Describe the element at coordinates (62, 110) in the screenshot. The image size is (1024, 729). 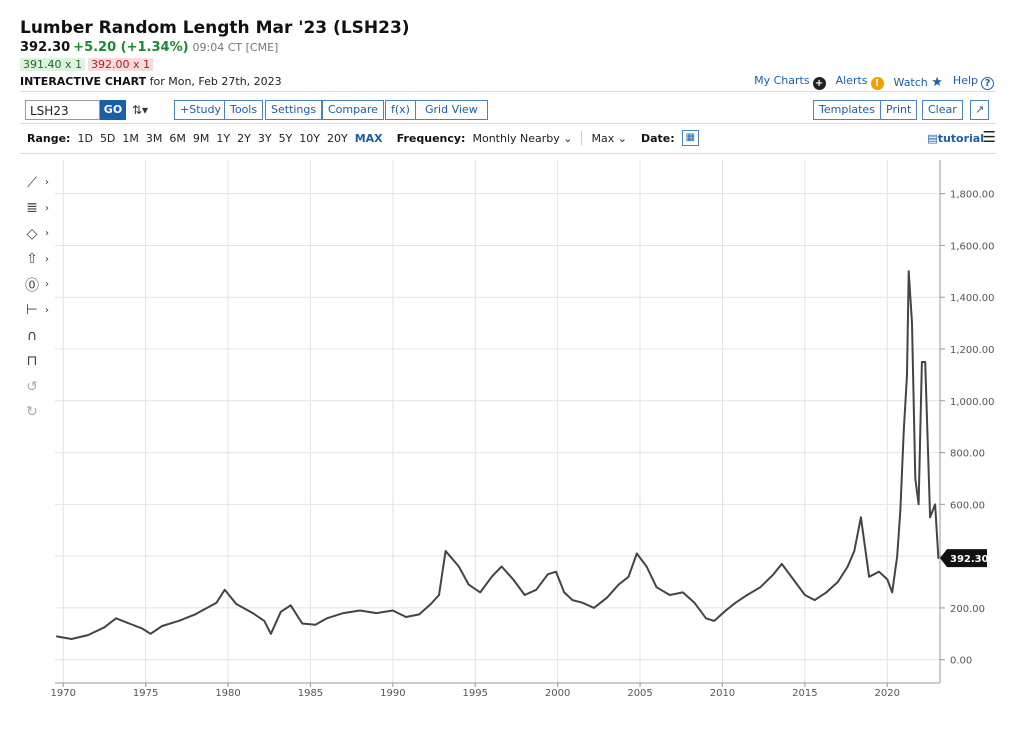
I see `symbol-input: LSH23` at that location.